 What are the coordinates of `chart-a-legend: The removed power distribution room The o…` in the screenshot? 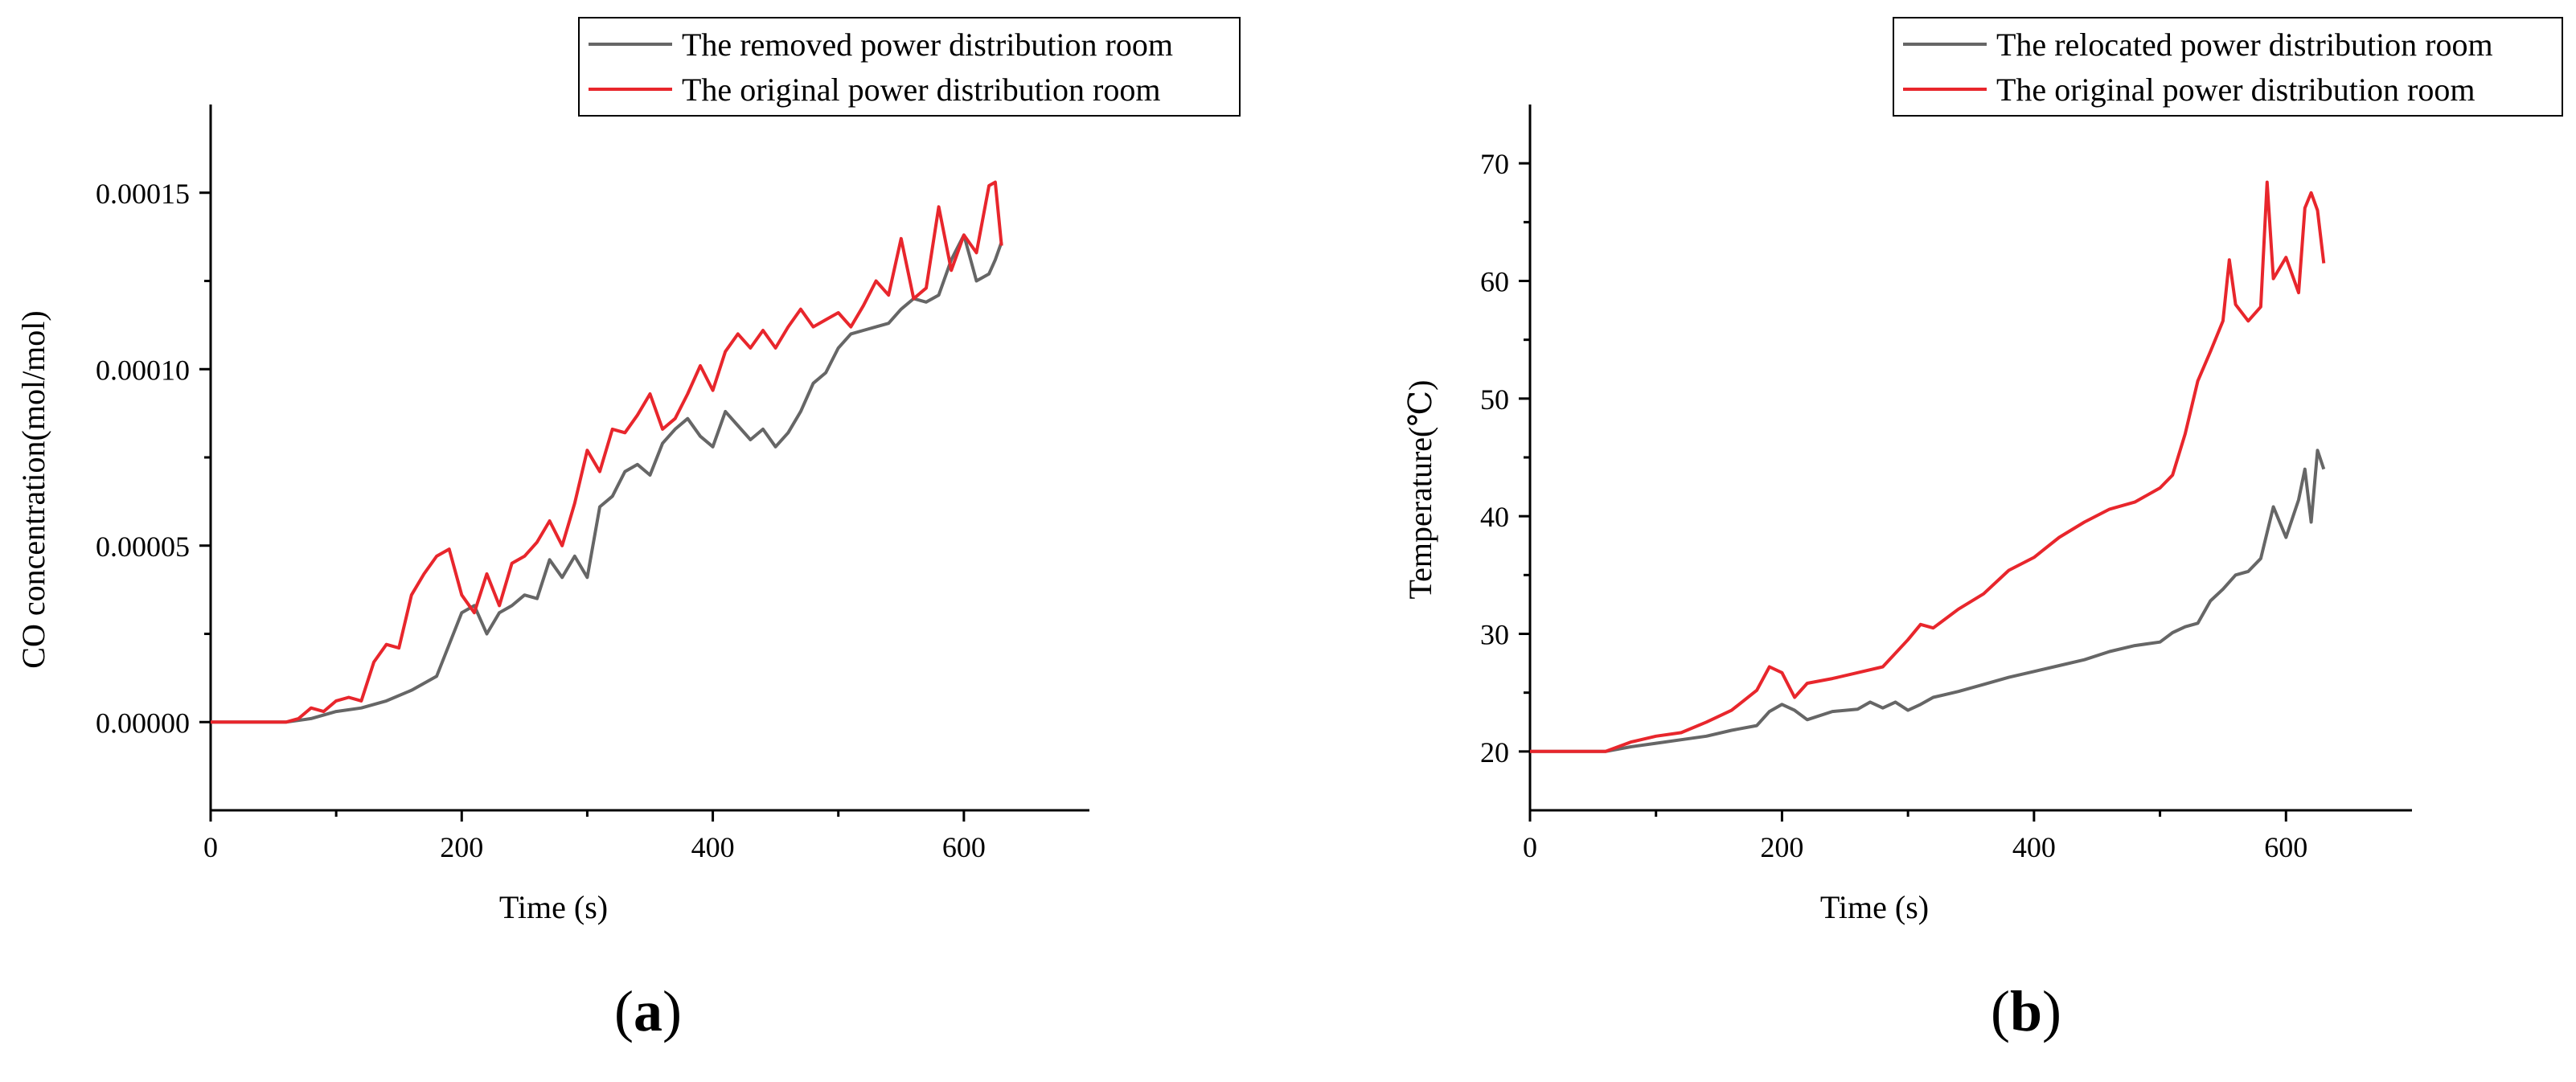 It's located at (909, 67).